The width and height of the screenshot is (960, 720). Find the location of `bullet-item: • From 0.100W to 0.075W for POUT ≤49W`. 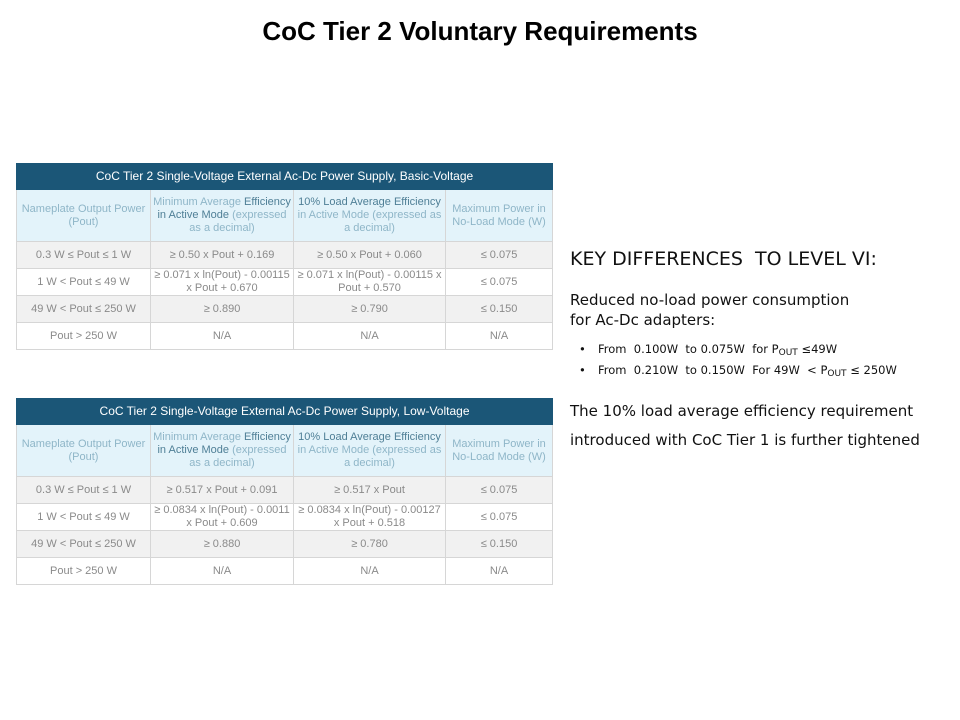

bullet-item: • From 0.100W to 0.075W for POUT ≤49W is located at coordinates (738, 351).